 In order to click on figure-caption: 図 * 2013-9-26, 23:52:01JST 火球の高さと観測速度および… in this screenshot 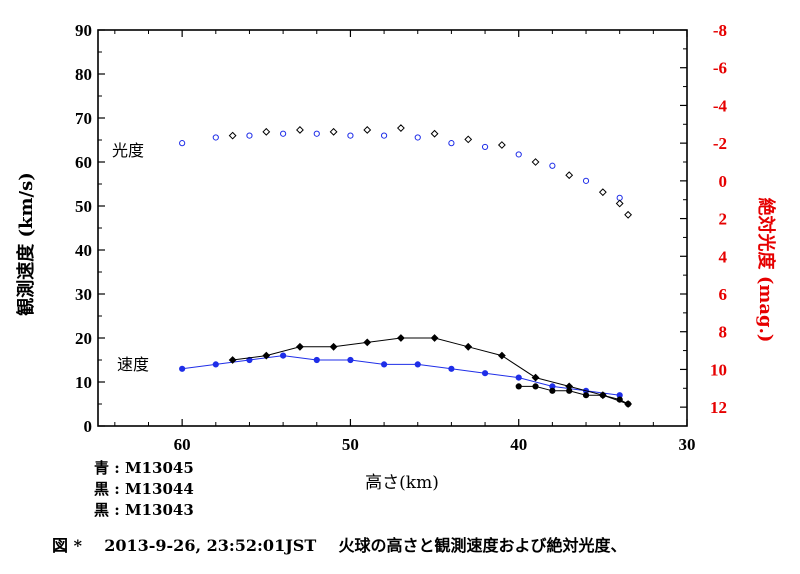, I will do `click(339, 544)`.